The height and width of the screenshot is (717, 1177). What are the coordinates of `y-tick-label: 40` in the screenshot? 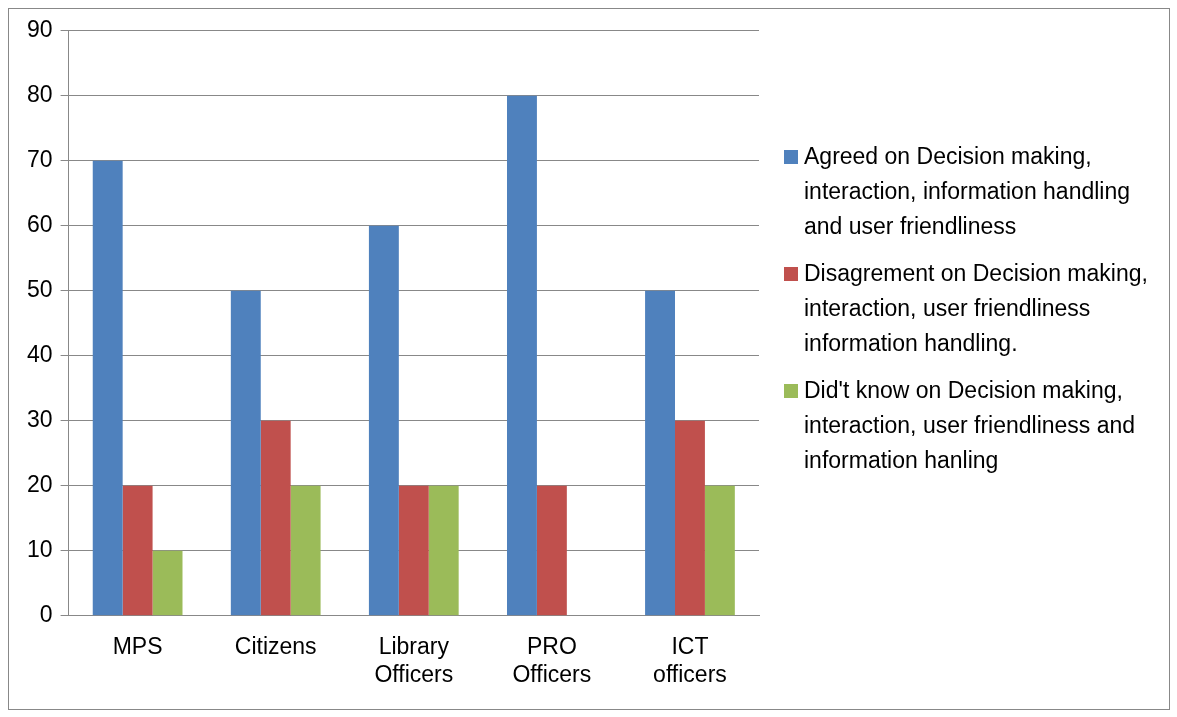 It's located at (39, 354).